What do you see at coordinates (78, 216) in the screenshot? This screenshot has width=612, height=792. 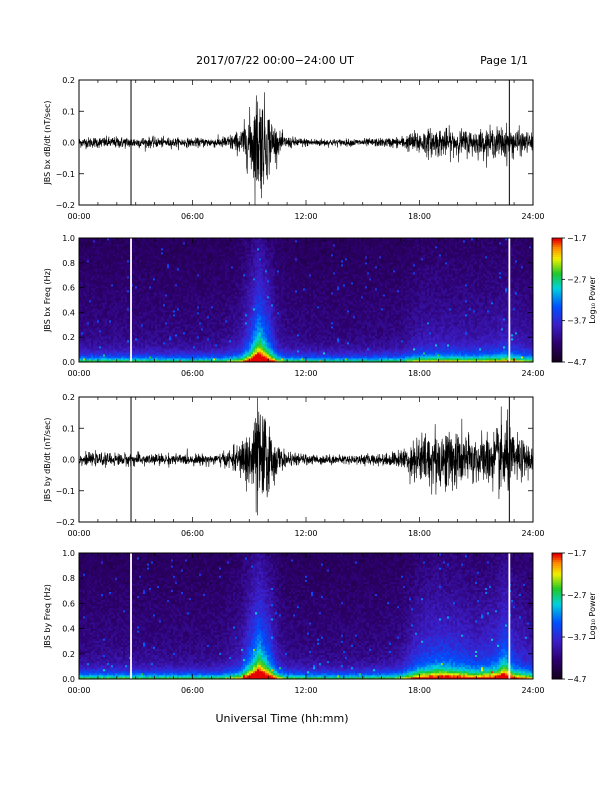 I see `x-tick-label: 00:00` at bounding box center [78, 216].